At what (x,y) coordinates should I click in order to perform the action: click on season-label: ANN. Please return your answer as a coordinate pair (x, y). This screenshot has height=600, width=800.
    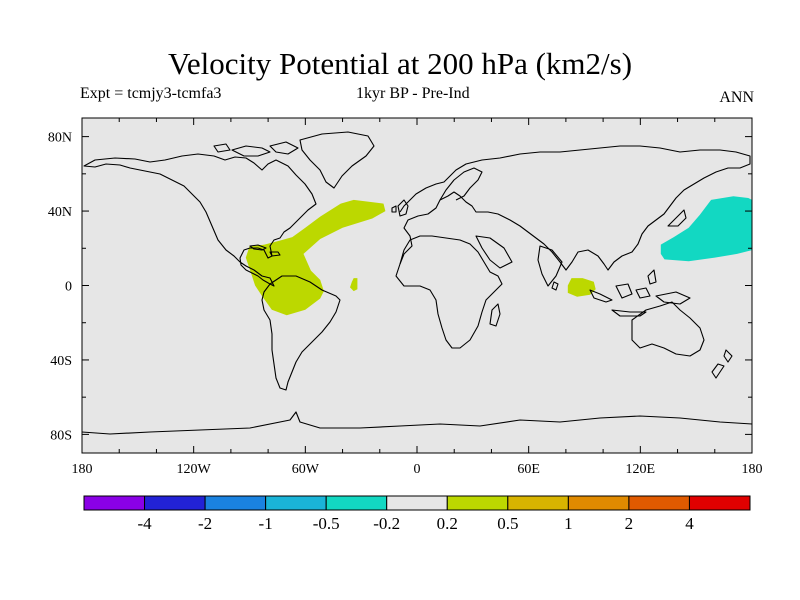
    Looking at the image, I should click on (736, 97).